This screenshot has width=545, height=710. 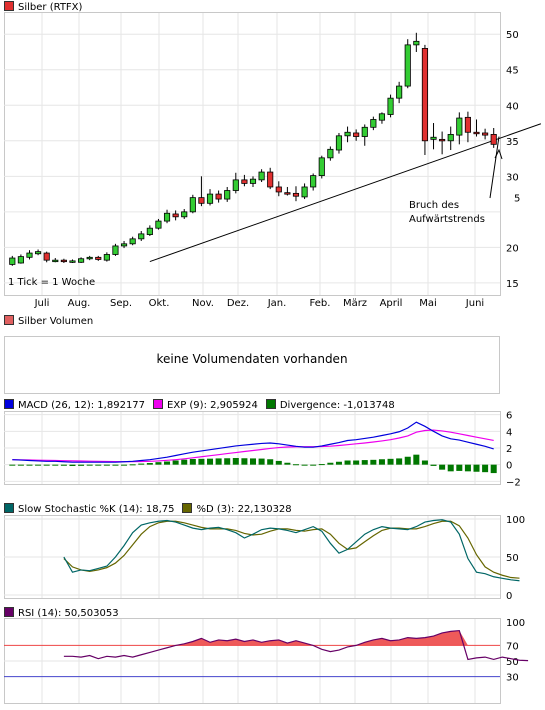 I want to click on stochastic-legend-swatch, so click(x=187, y=508).